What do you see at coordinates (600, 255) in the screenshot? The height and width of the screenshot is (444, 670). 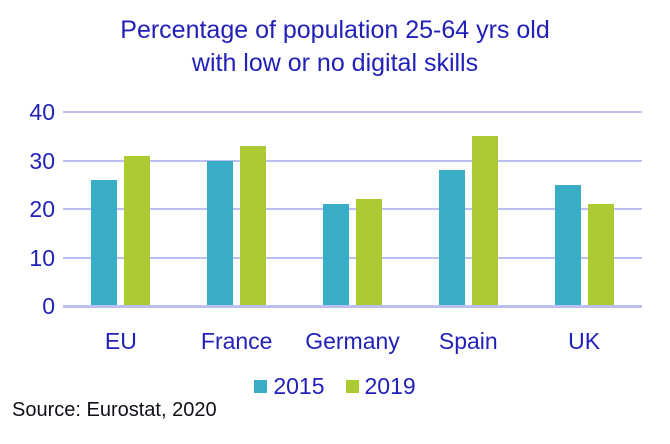 I see `bar-2019-uk` at bounding box center [600, 255].